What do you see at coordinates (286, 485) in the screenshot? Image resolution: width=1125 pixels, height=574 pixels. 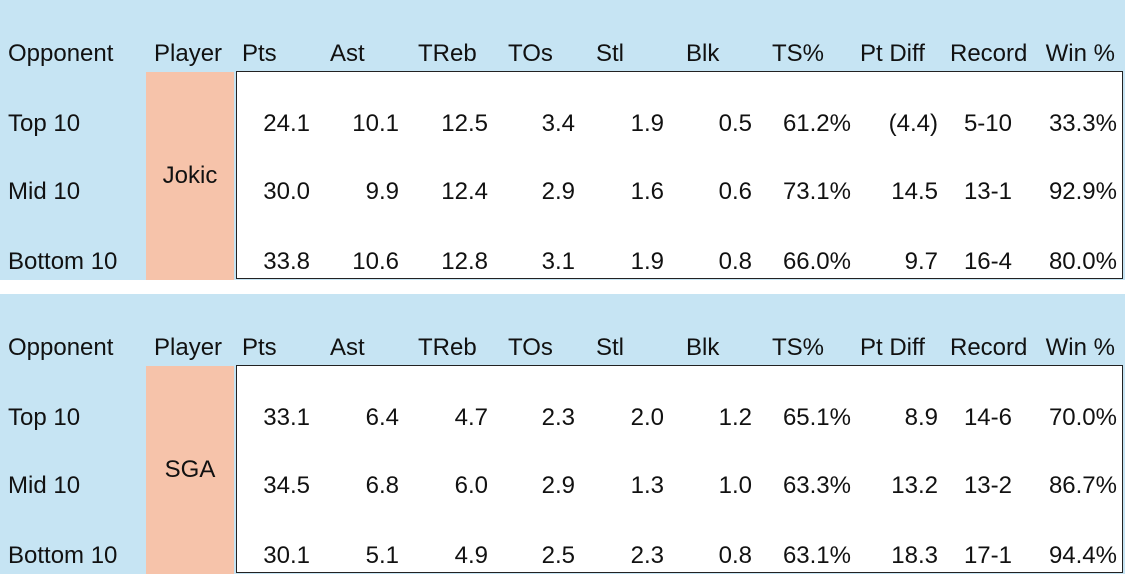 I see `value-pts: 34.5` at bounding box center [286, 485].